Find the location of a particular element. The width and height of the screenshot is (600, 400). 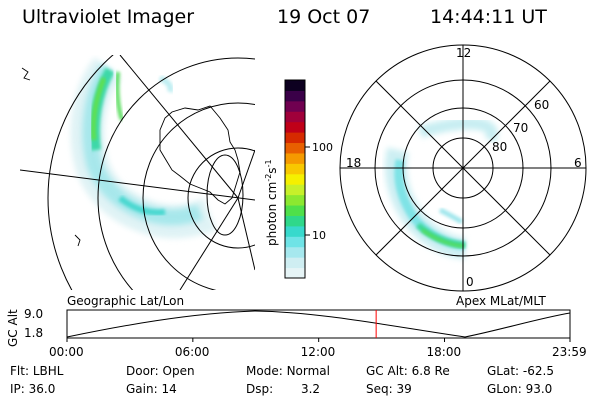

timeline-ytick-high: 9.0 is located at coordinates (34, 314).